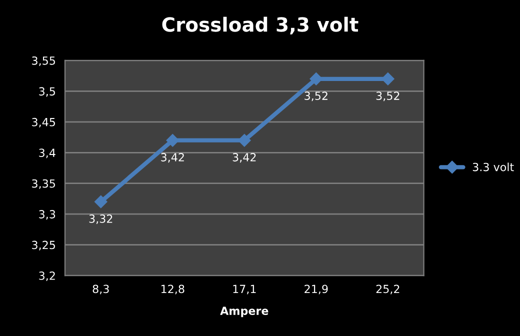 Image resolution: width=520 pixels, height=336 pixels. What do you see at coordinates (260, 25) in the screenshot?
I see `chart-title: Crossload 3,3 volt` at bounding box center [260, 25].